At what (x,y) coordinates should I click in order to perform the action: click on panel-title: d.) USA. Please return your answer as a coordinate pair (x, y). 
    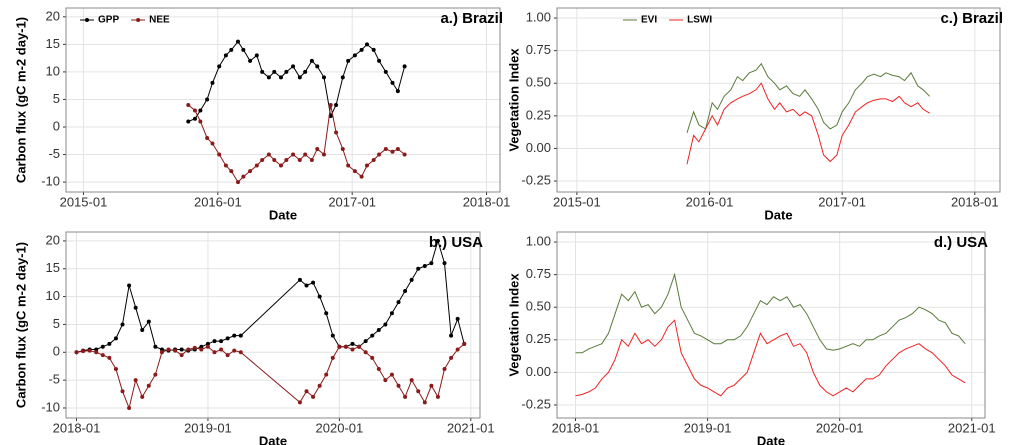
    Looking at the image, I should click on (961, 242).